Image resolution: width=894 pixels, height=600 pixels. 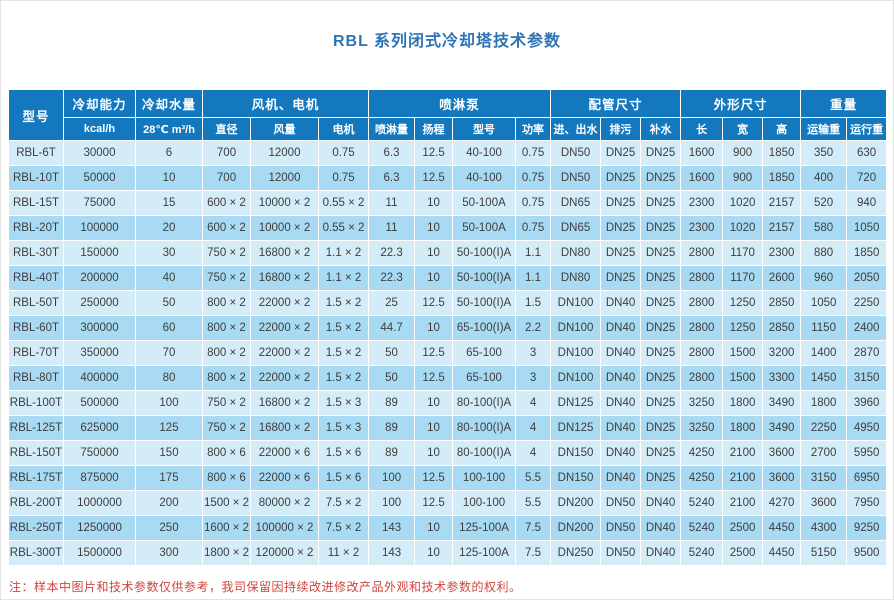 I want to click on table-cell: 7950, so click(x=867, y=503).